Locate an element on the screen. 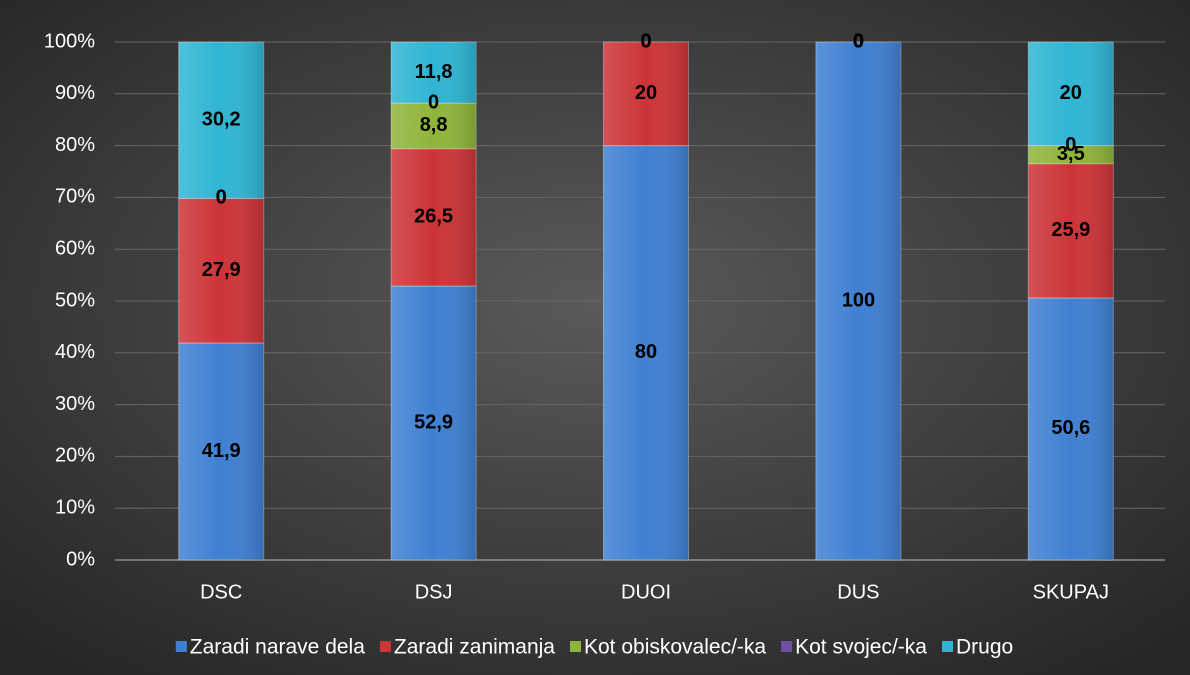  x-tick-label: DUOI is located at coordinates (646, 592).